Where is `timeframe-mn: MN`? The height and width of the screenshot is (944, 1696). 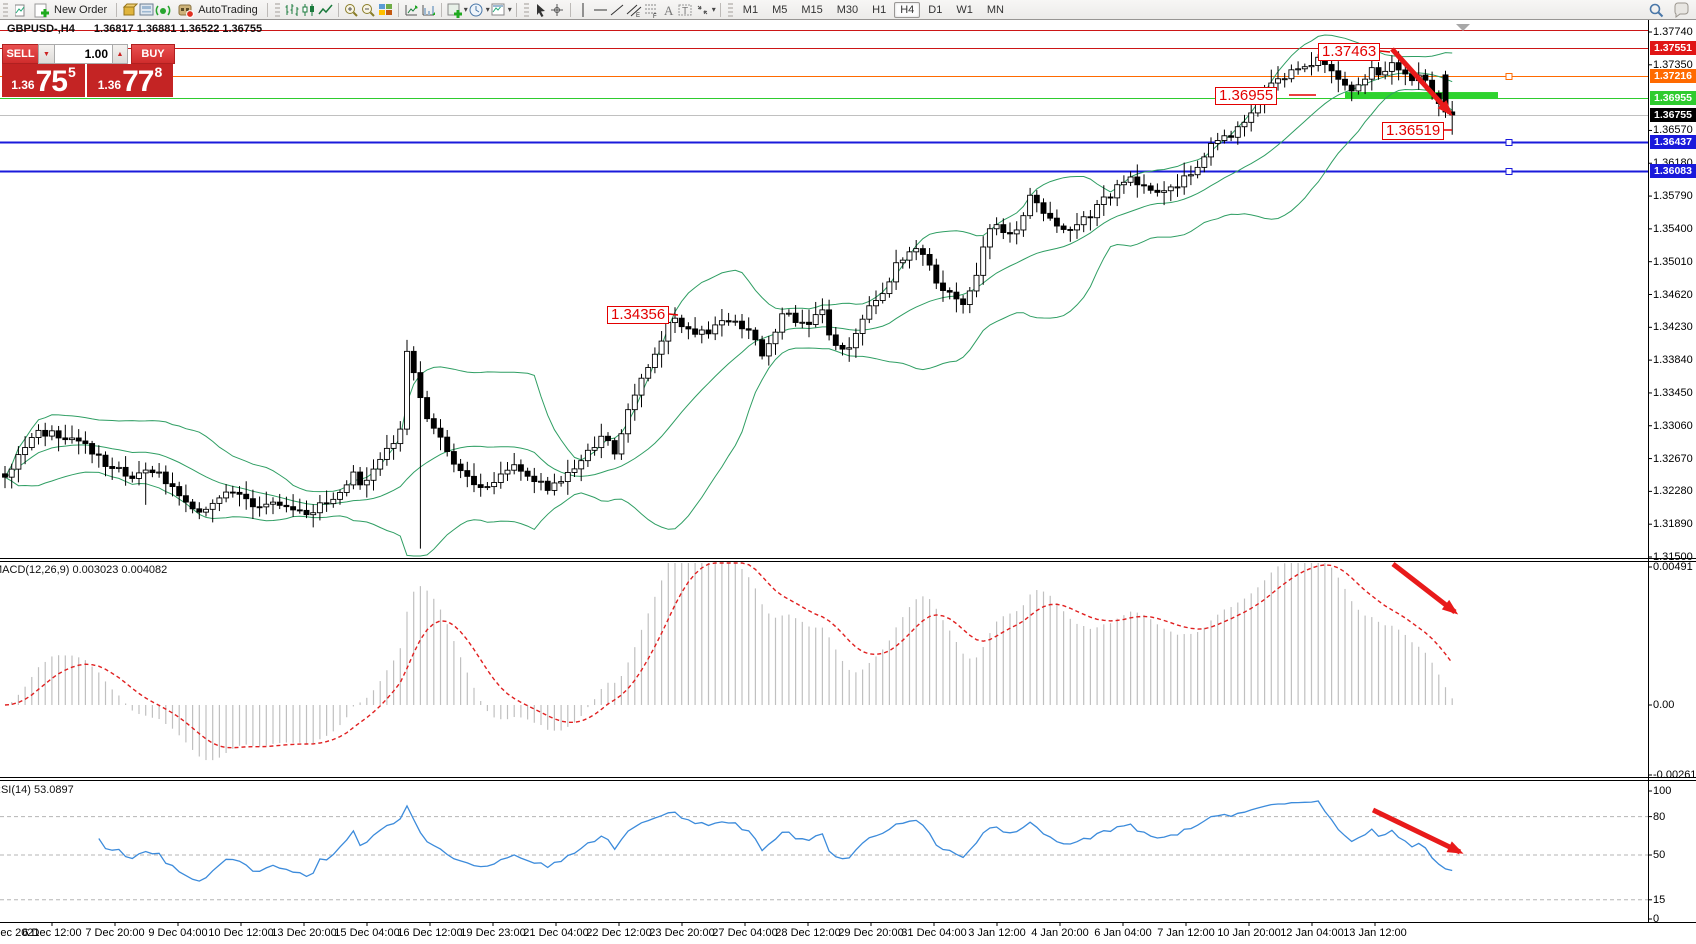
timeframe-mn: MN is located at coordinates (995, 9).